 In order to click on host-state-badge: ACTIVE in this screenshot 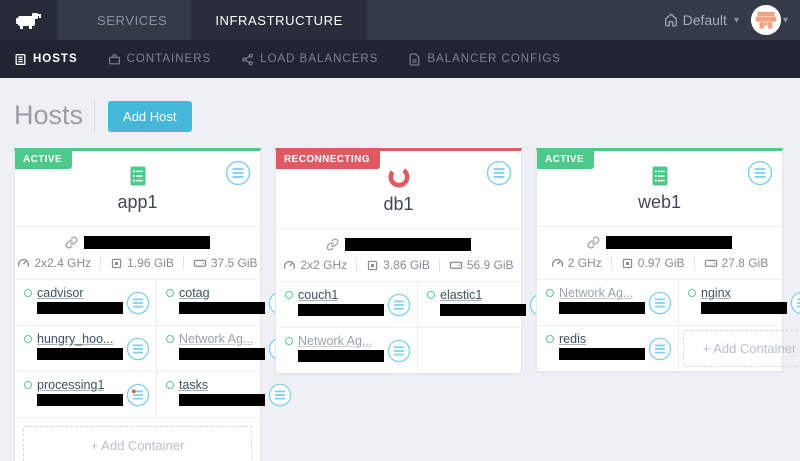, I will do `click(566, 160)`.